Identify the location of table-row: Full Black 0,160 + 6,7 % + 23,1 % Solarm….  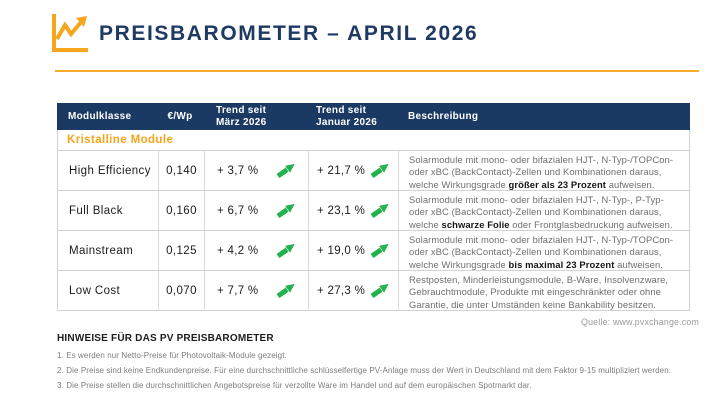
(373, 211).